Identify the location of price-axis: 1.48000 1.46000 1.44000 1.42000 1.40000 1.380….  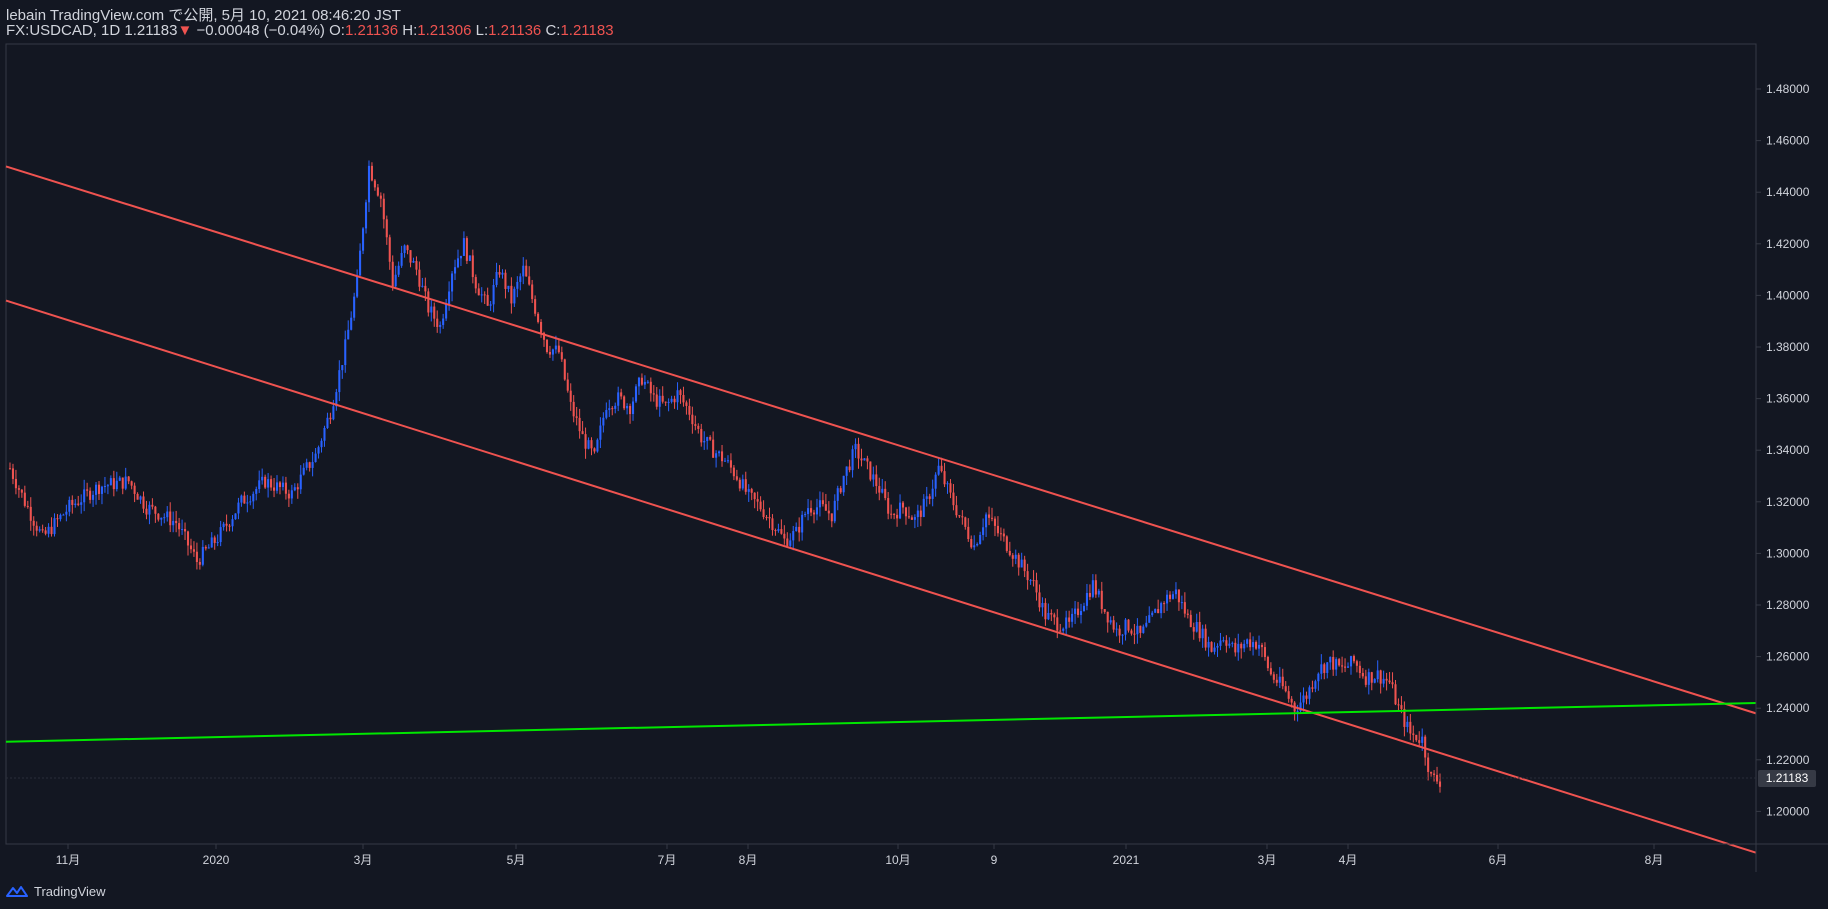
(1783, 450).